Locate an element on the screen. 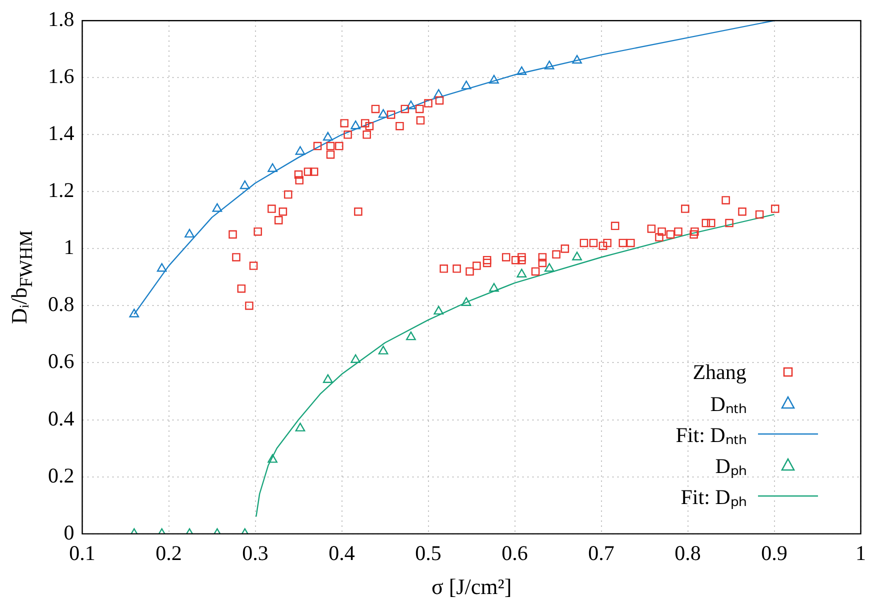 The width and height of the screenshot is (874, 609). y-tick-label: 1.8 is located at coordinates (61, 19).